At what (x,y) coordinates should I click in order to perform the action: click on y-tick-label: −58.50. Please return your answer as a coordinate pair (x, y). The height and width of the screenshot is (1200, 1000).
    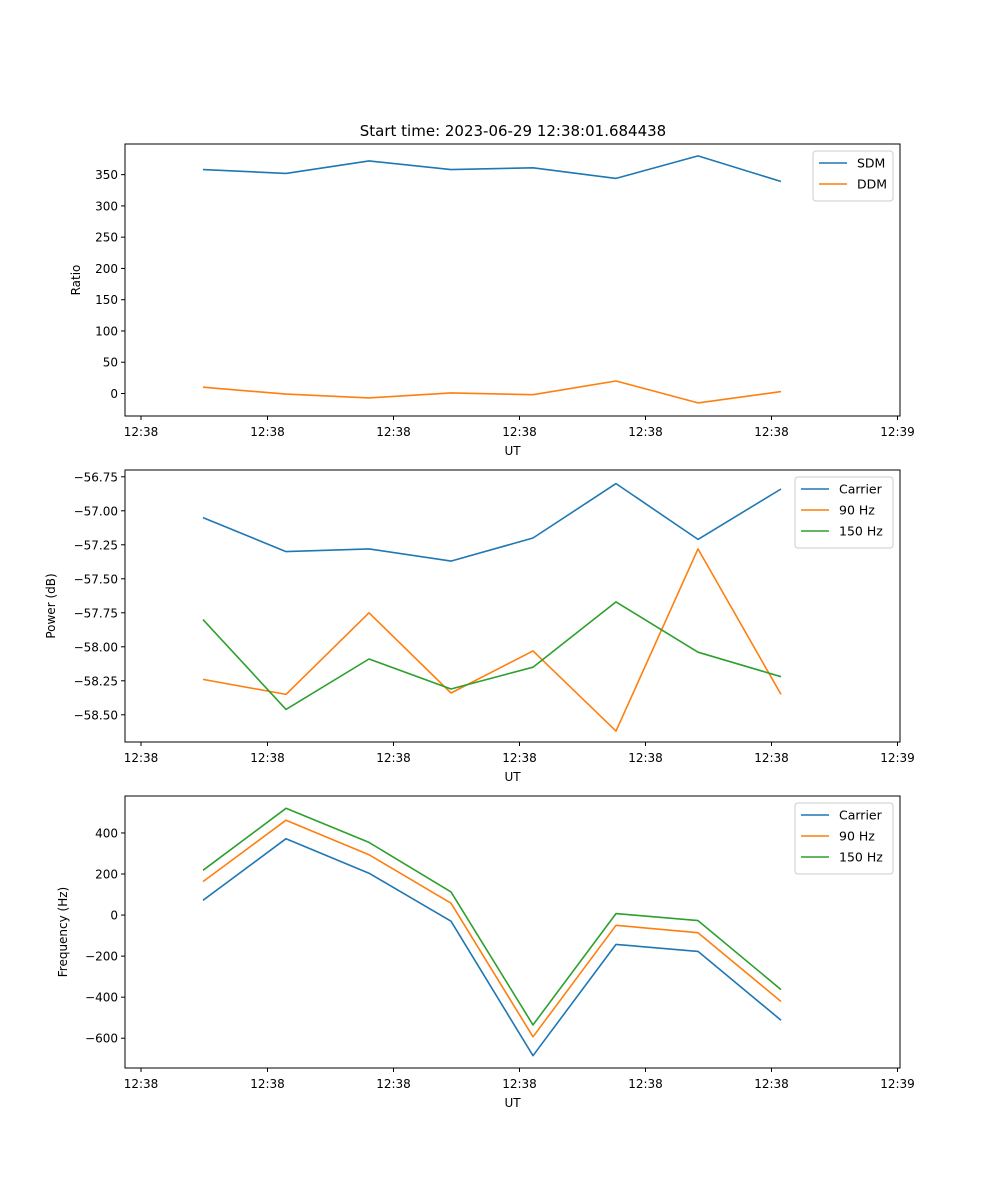
    Looking at the image, I should click on (96, 715).